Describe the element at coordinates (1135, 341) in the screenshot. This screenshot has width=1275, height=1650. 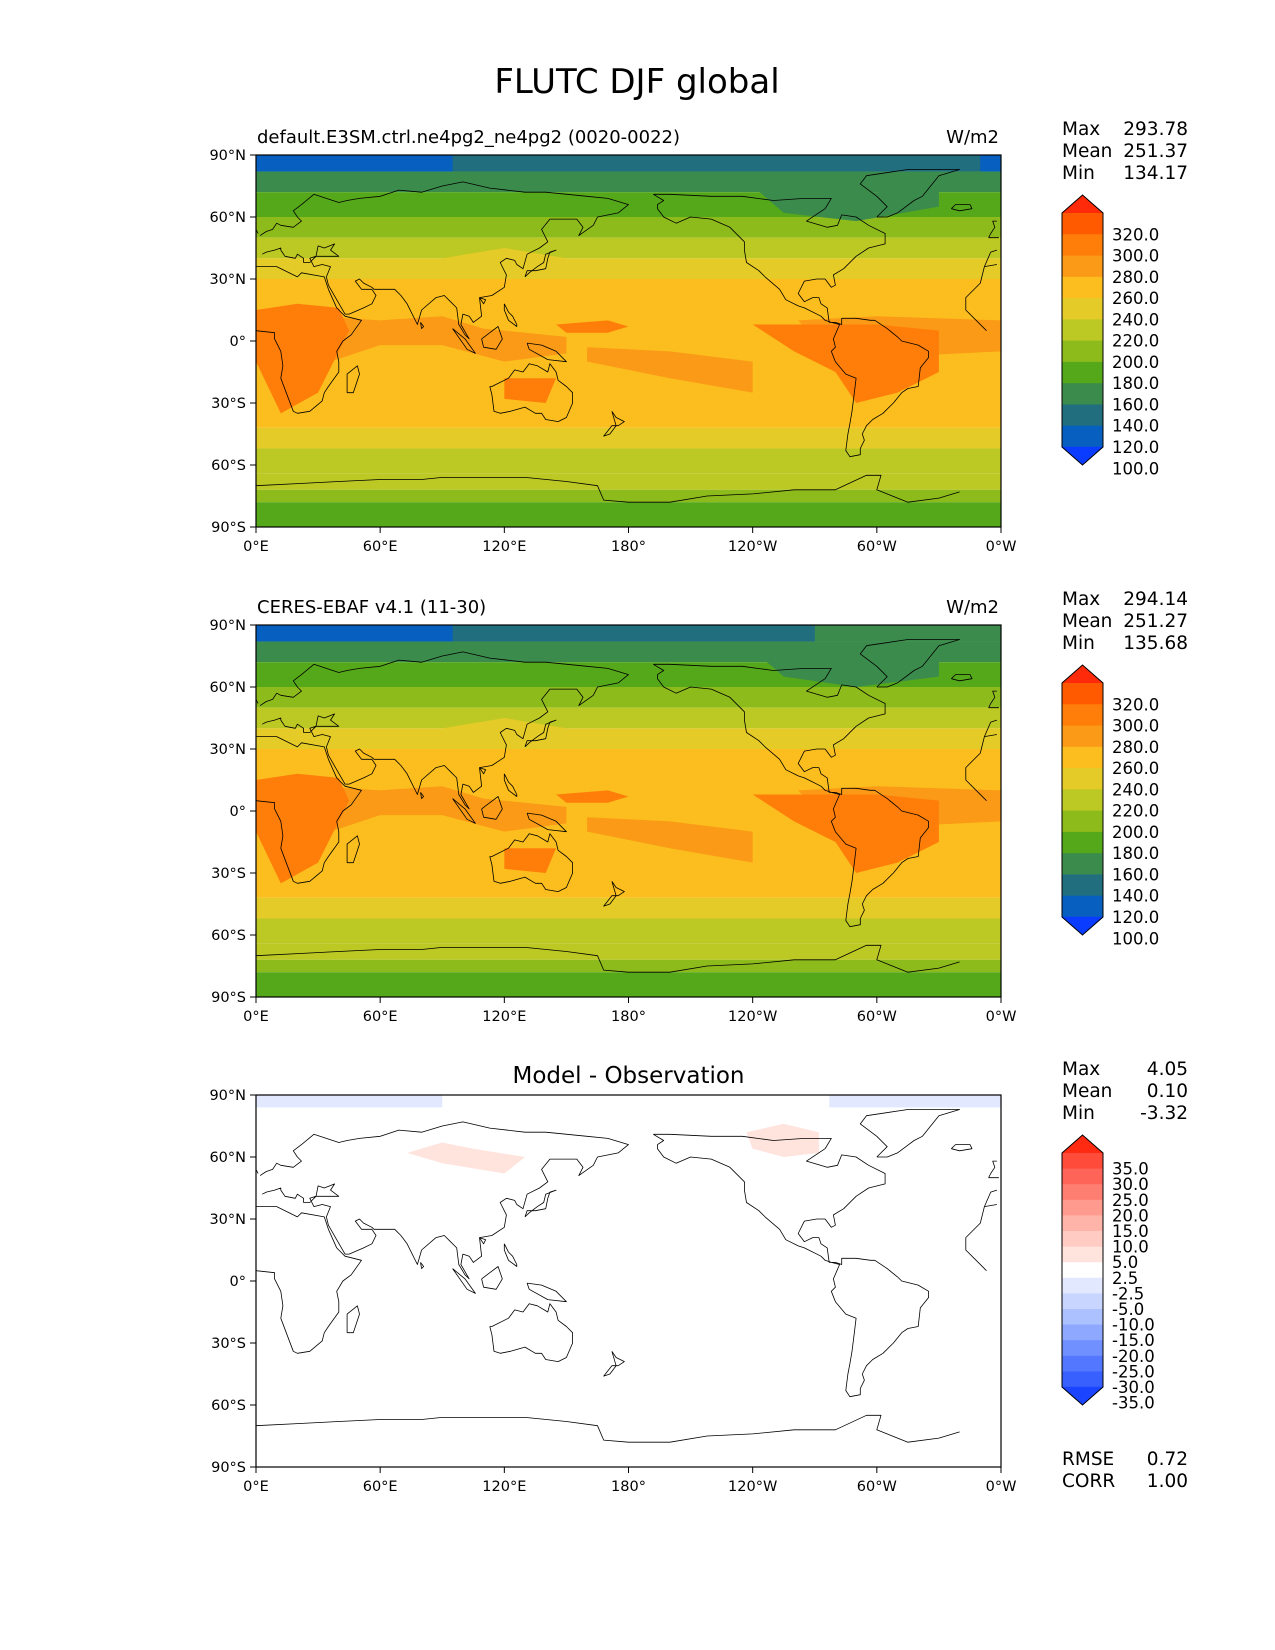
I see `colorbar-label: 220.0` at that location.